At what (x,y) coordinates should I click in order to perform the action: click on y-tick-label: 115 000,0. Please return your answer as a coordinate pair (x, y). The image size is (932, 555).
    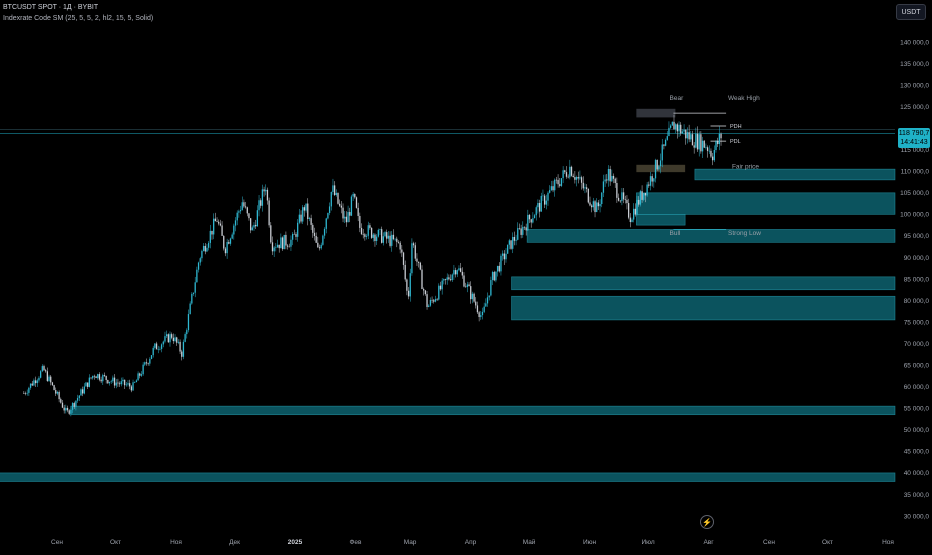
    Looking at the image, I should click on (915, 150).